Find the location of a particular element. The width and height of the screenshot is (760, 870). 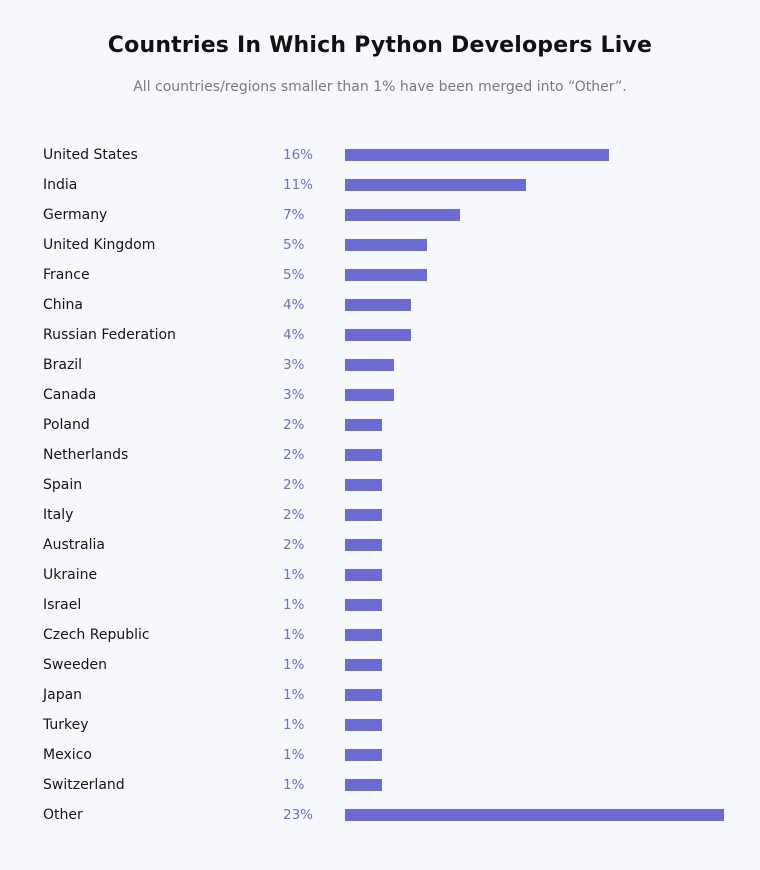

category-label: Netherlands is located at coordinates (86, 455).